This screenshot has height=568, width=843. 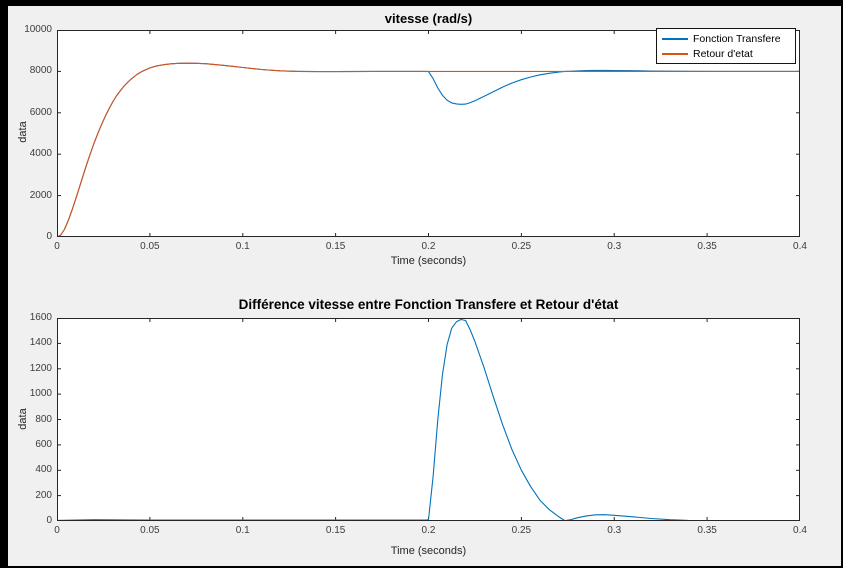 What do you see at coordinates (40, 154) in the screenshot?
I see `y-tick-label: 4000` at bounding box center [40, 154].